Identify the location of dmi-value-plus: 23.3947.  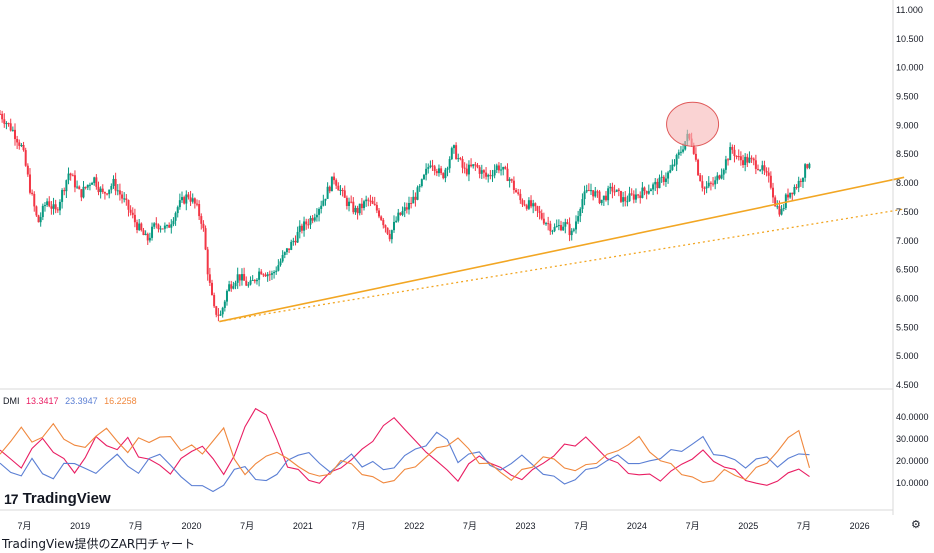
(81, 401).